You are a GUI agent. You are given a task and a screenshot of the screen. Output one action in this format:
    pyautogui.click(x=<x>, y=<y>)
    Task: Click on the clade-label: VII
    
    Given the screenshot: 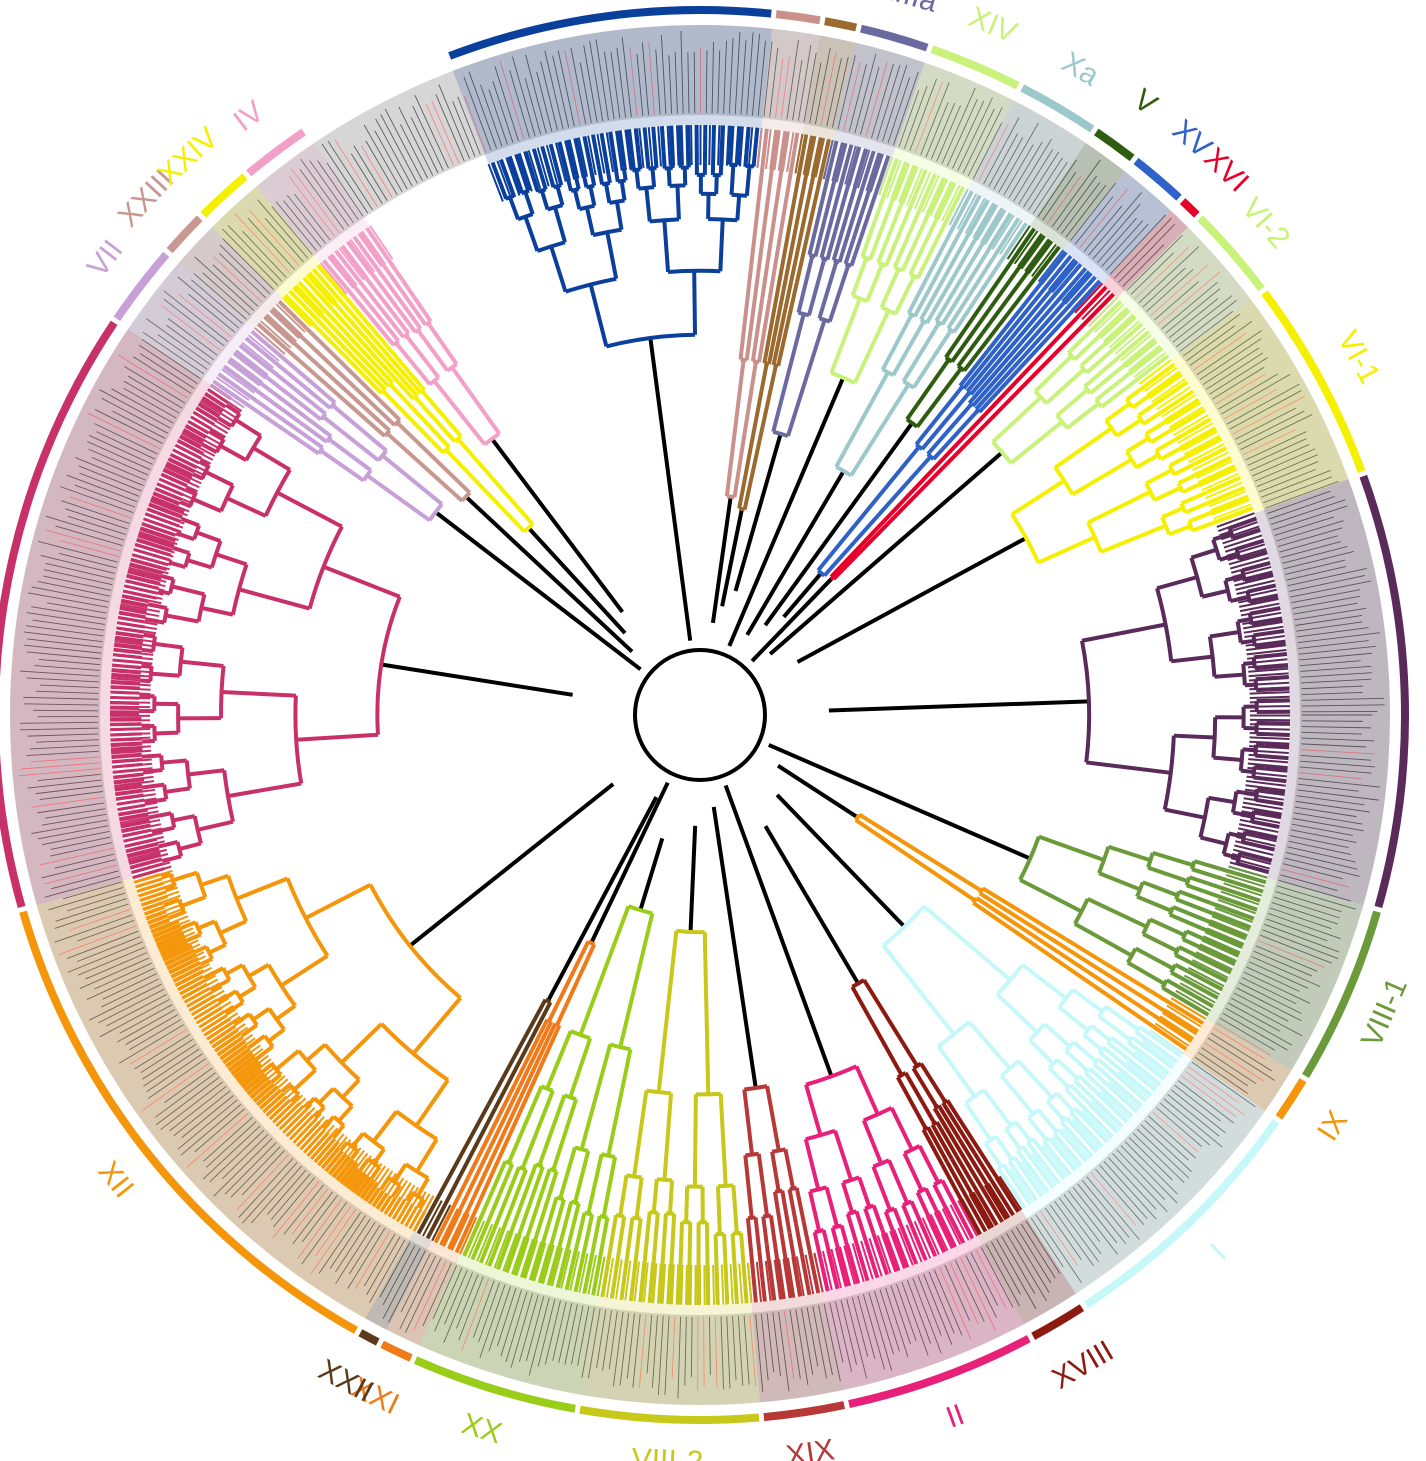 What is the action you would take?
    pyautogui.click(x=105, y=258)
    